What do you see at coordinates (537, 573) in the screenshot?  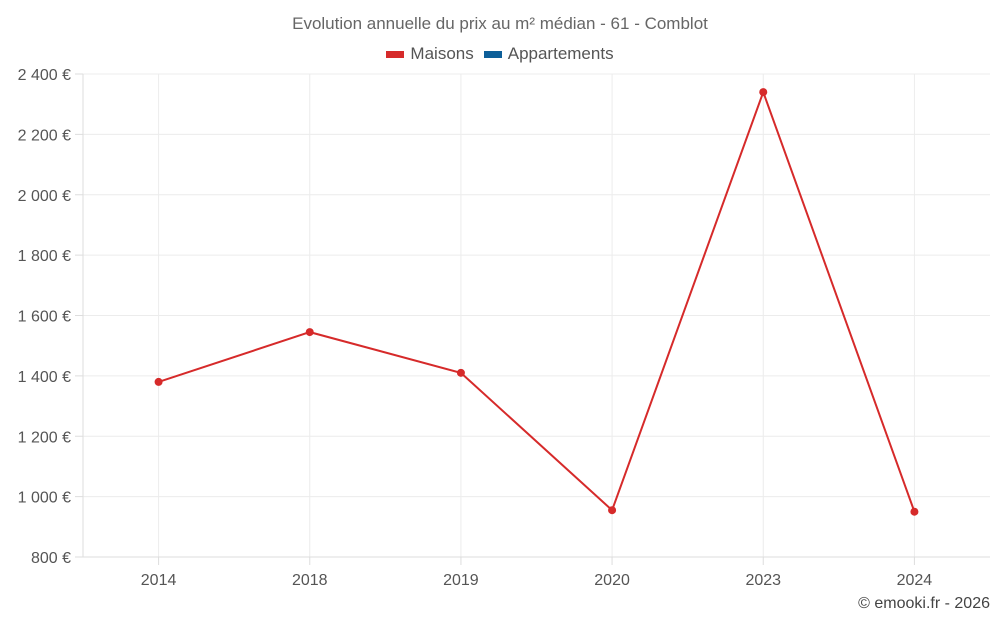 I see `x-axis-ticks: 2014 2018 2019 2020 2023 2024` at bounding box center [537, 573].